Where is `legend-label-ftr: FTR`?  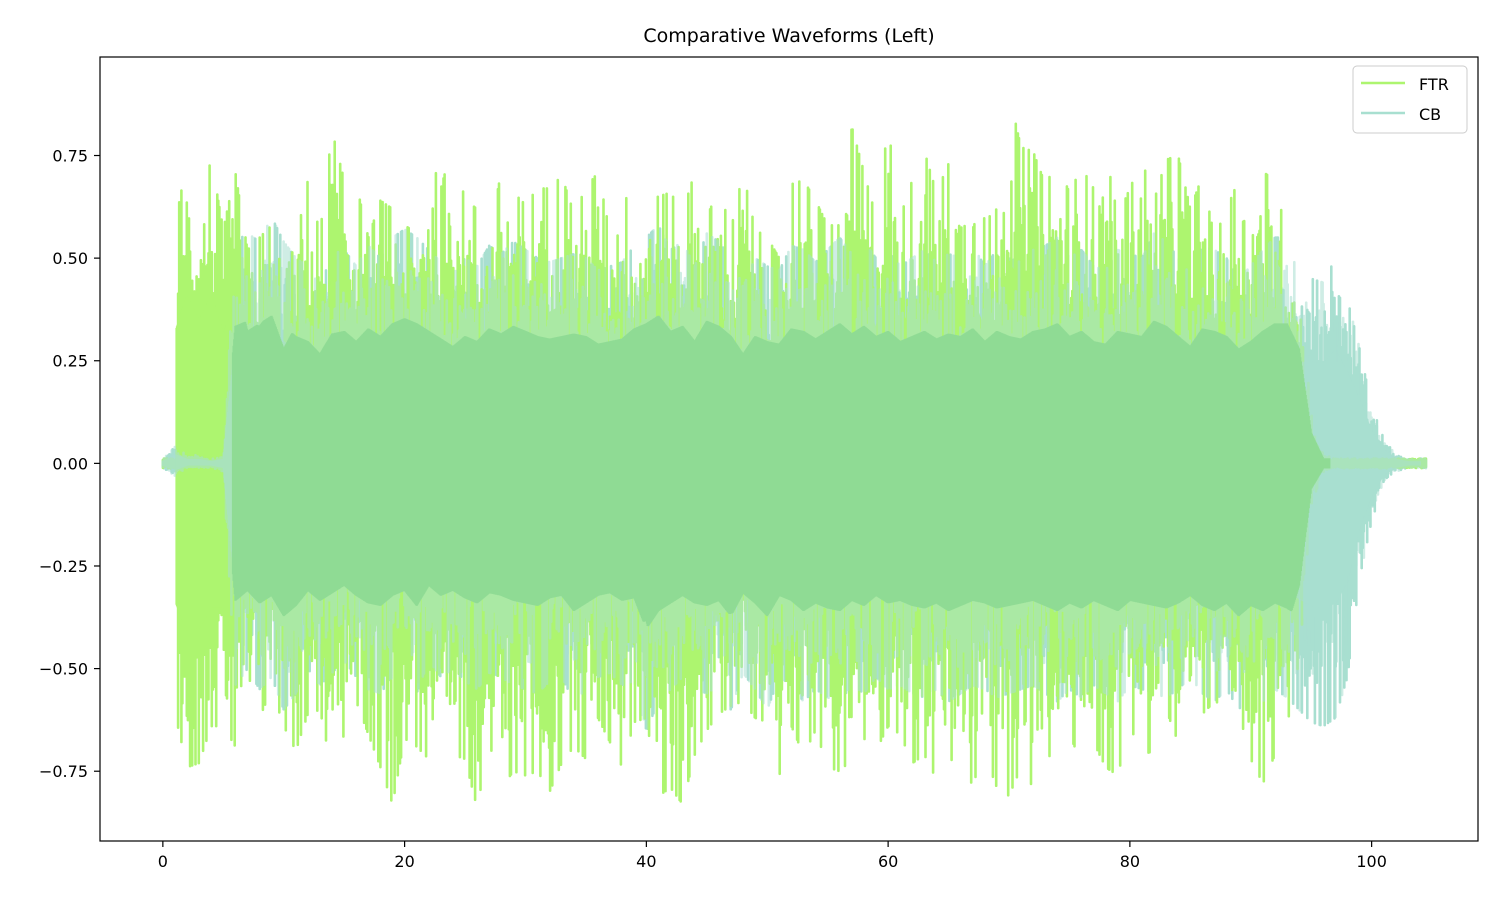 legend-label-ftr: FTR is located at coordinates (1434, 84).